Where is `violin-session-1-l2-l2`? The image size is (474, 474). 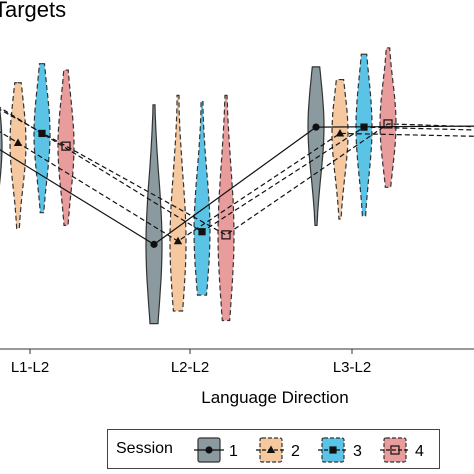
violin-session-1-l2-l2 is located at coordinates (154, 214).